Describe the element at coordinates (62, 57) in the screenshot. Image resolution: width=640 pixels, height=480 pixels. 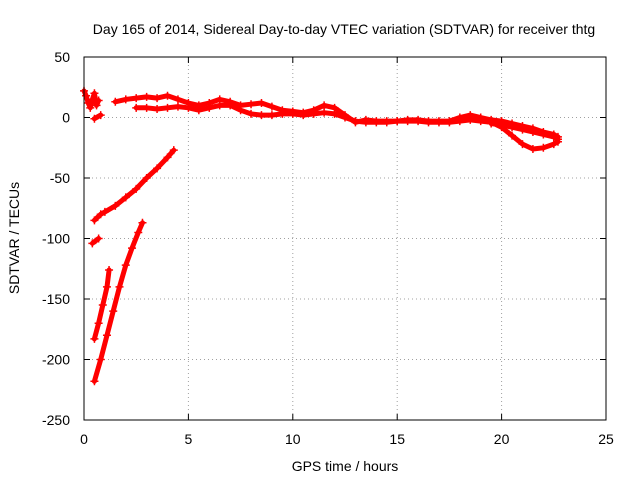
I see `y-tick-label: 50` at that location.